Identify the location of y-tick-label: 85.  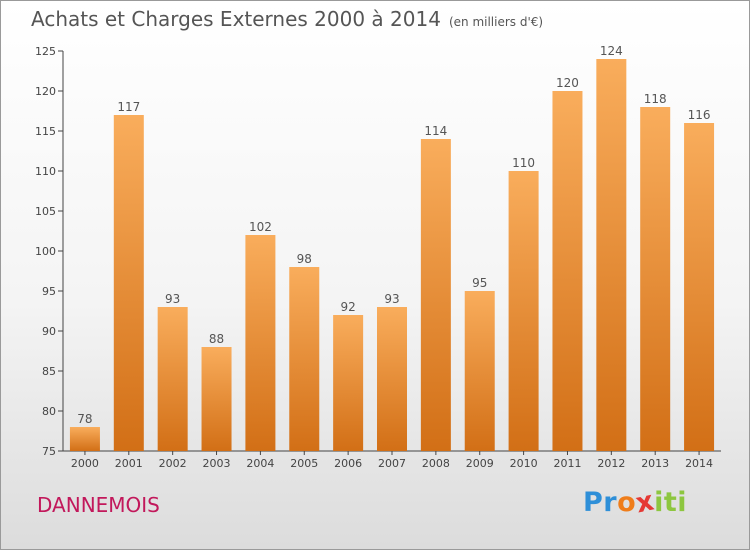
(49, 371).